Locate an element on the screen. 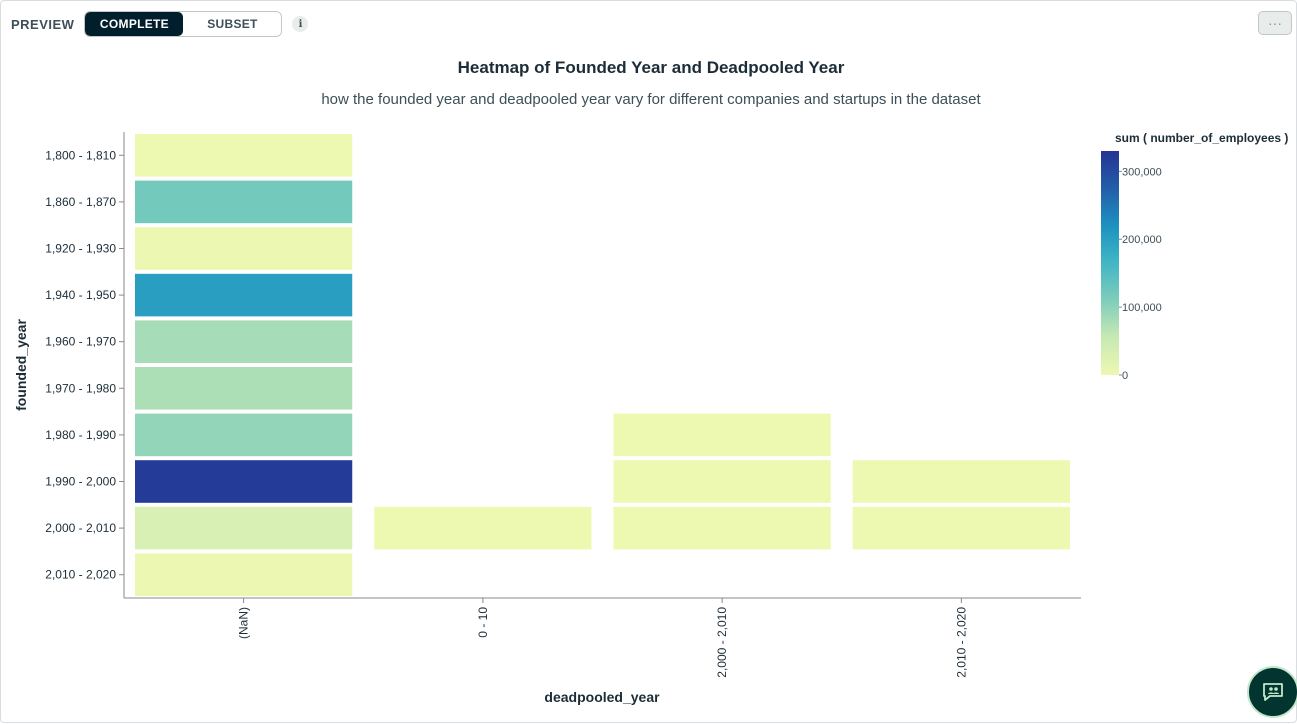 Image resolution: width=1297 pixels, height=724 pixels. legend-title: sum ( number_of_employees ) is located at coordinates (1201, 138).